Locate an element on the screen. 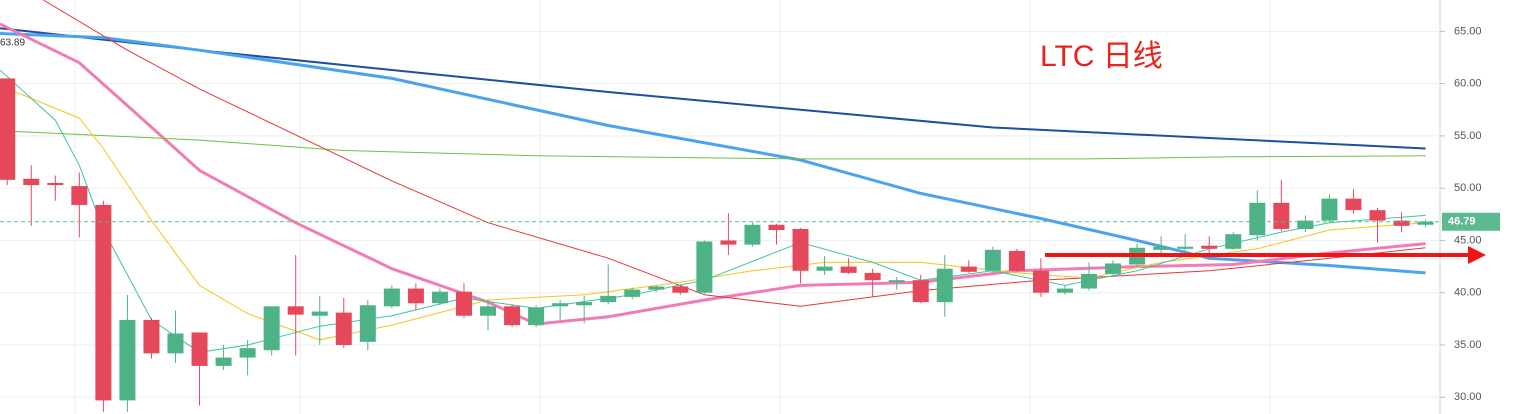  last-price-box is located at coordinates (1471, 221).